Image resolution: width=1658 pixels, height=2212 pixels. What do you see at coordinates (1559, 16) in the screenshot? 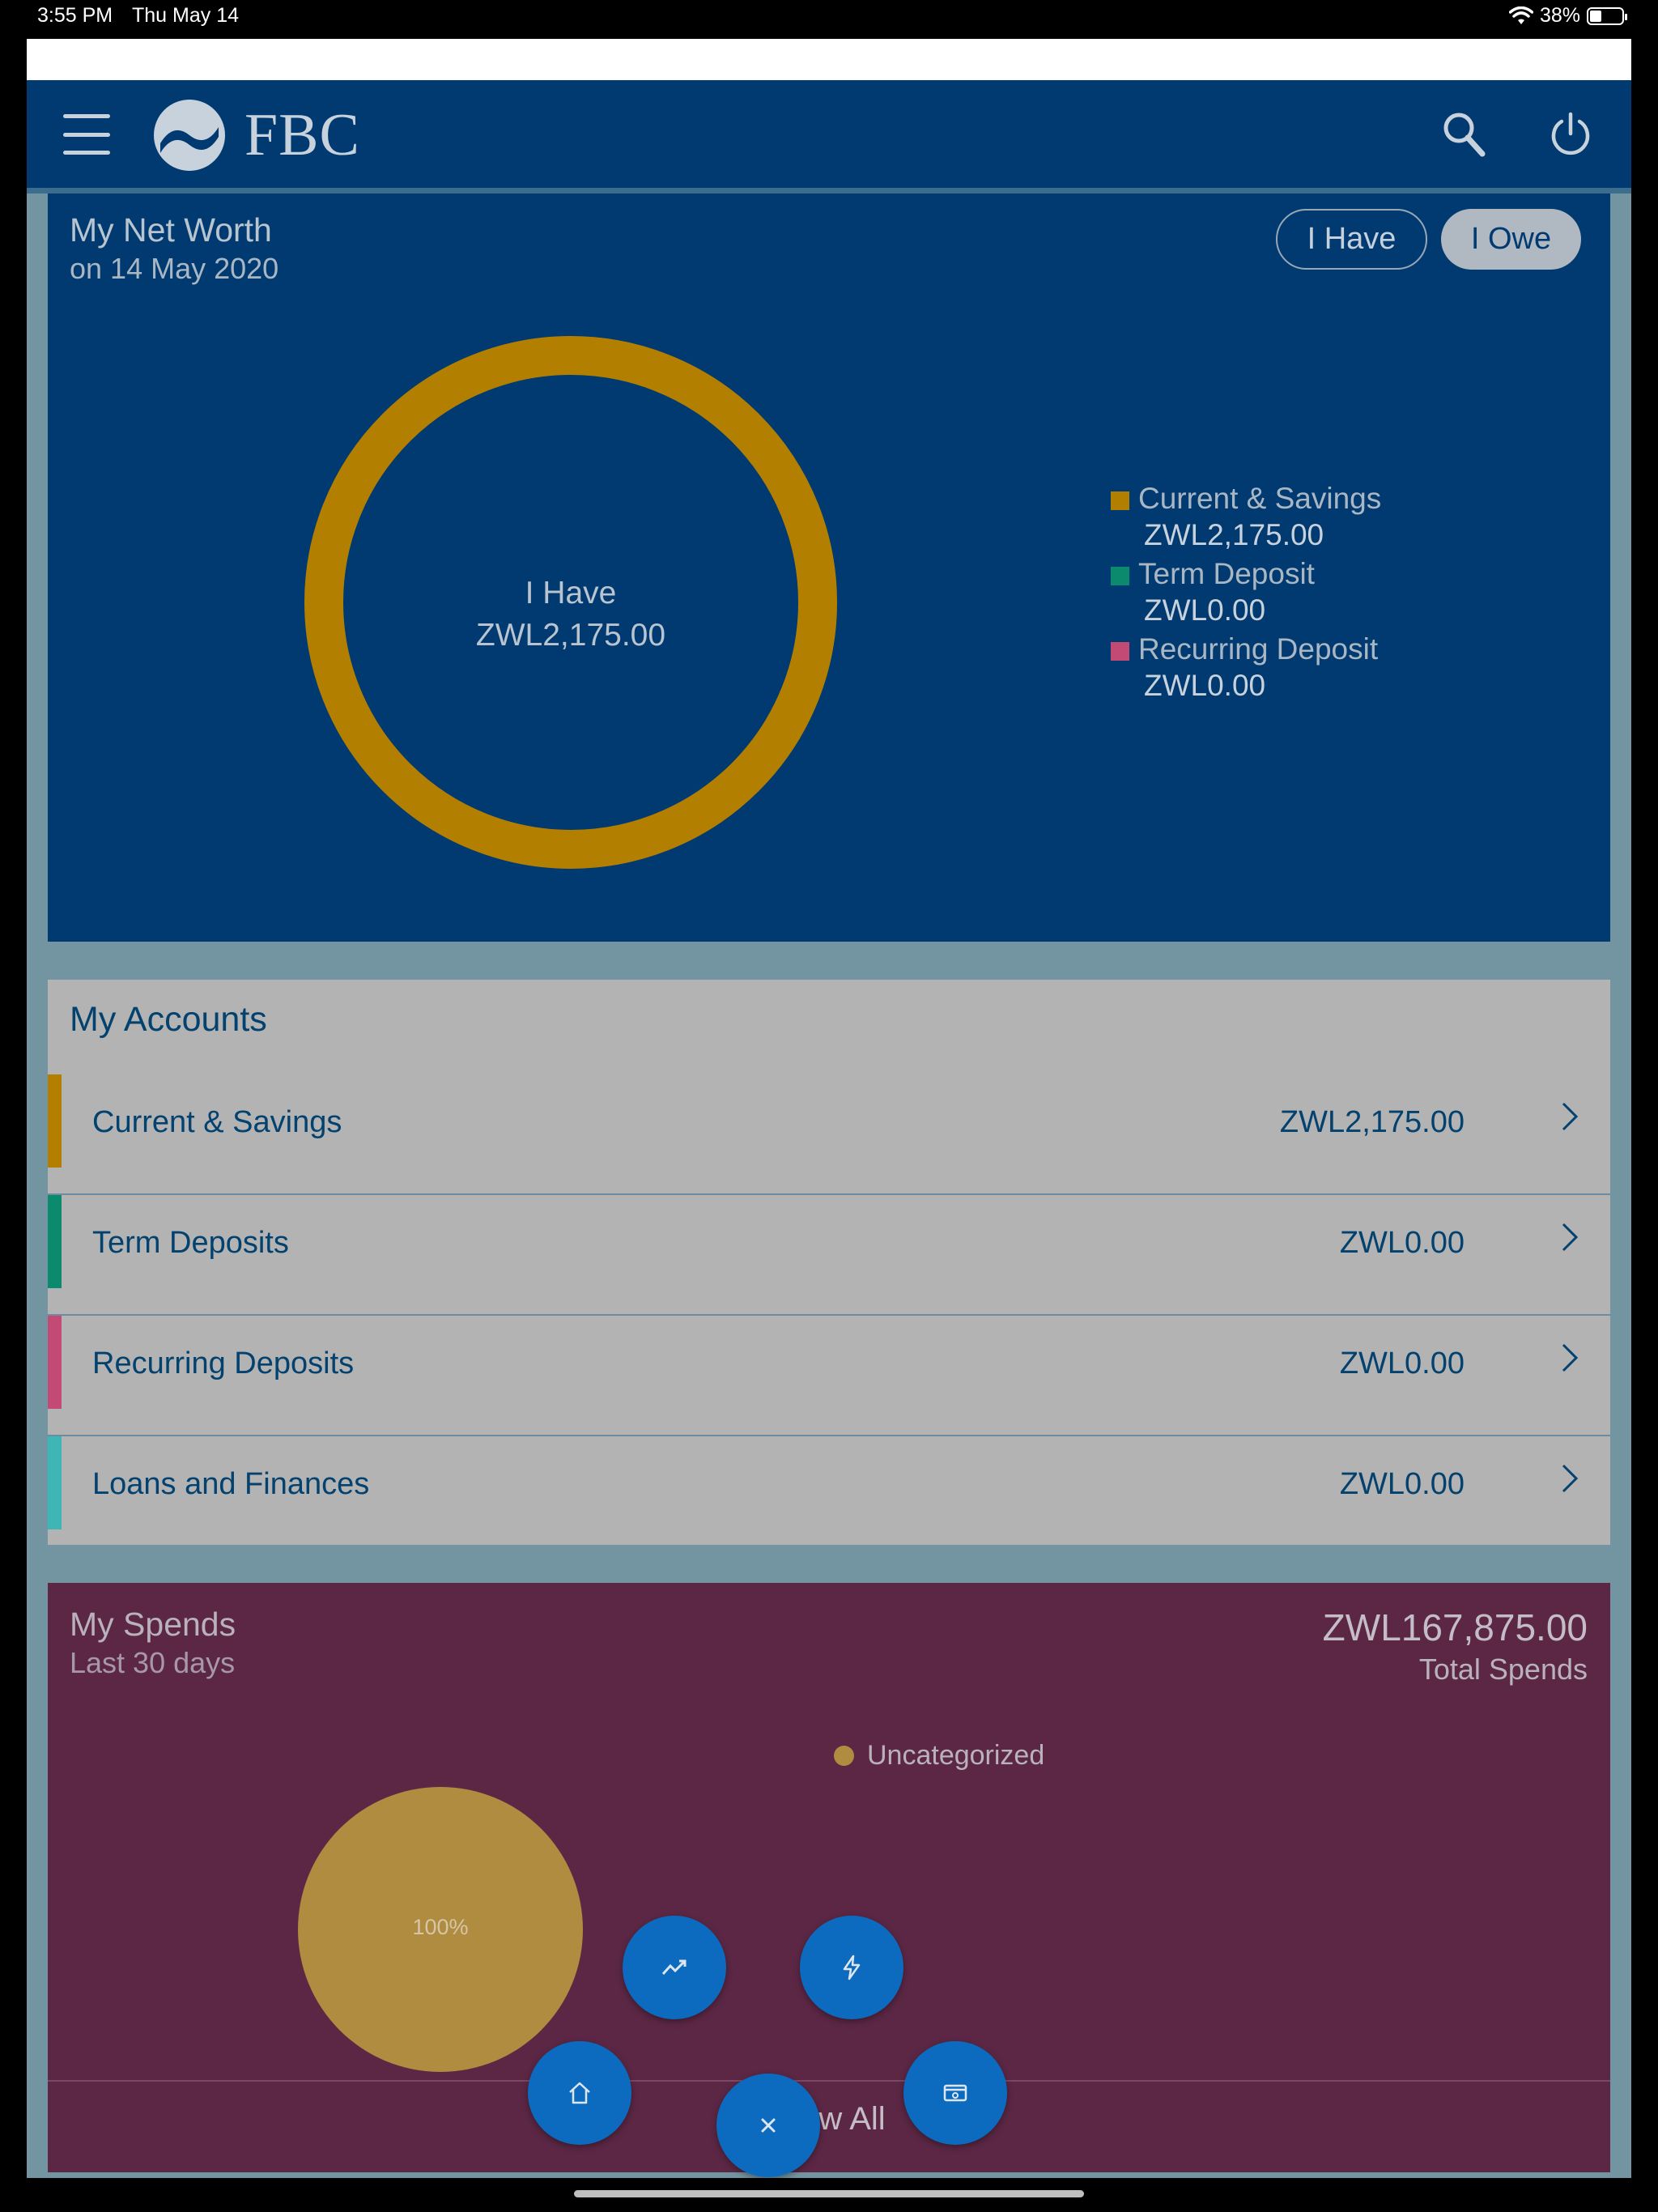
I see `battery-percent: 38%` at bounding box center [1559, 16].